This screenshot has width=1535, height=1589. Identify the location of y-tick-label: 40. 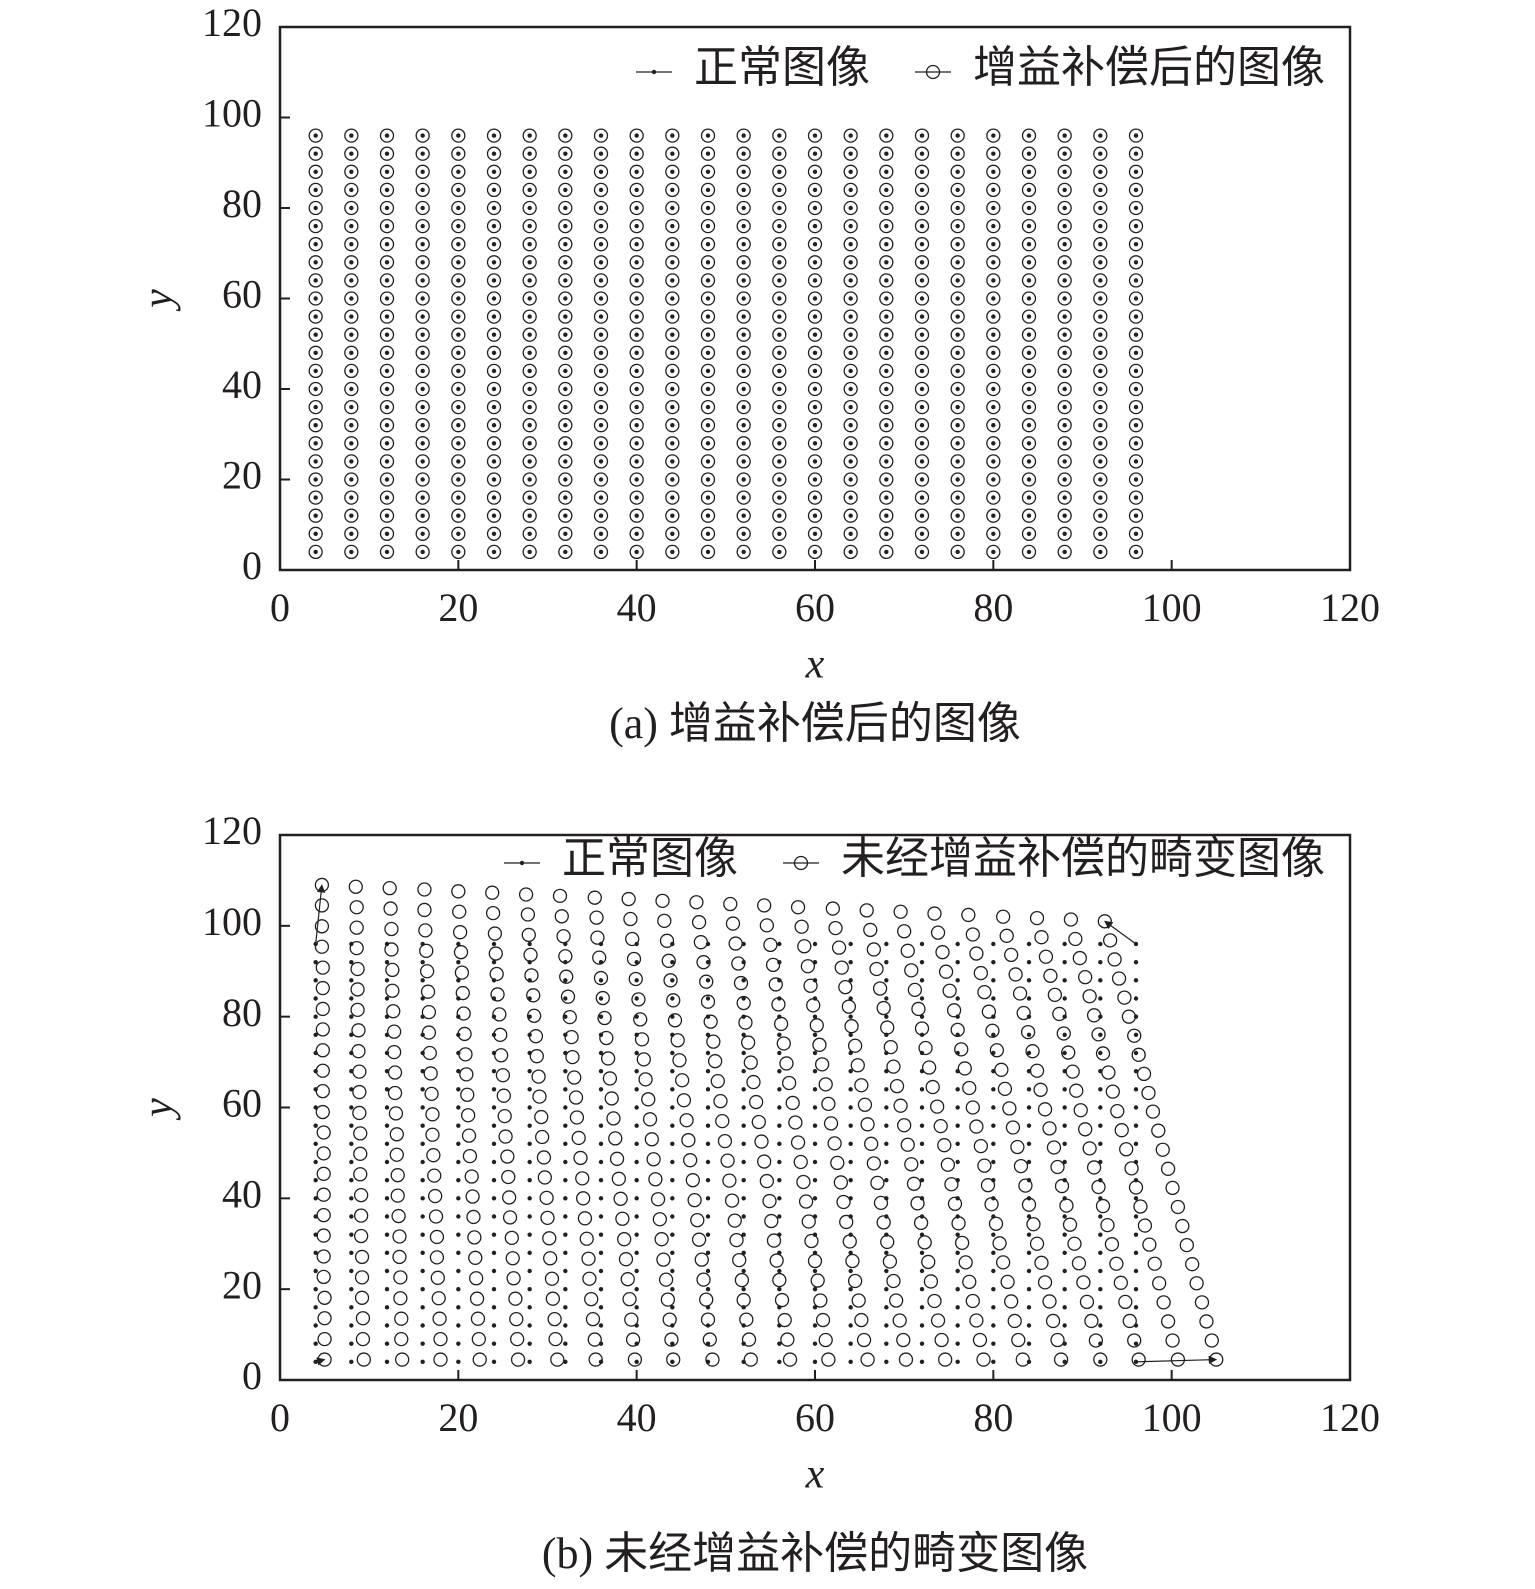
(242, 1194).